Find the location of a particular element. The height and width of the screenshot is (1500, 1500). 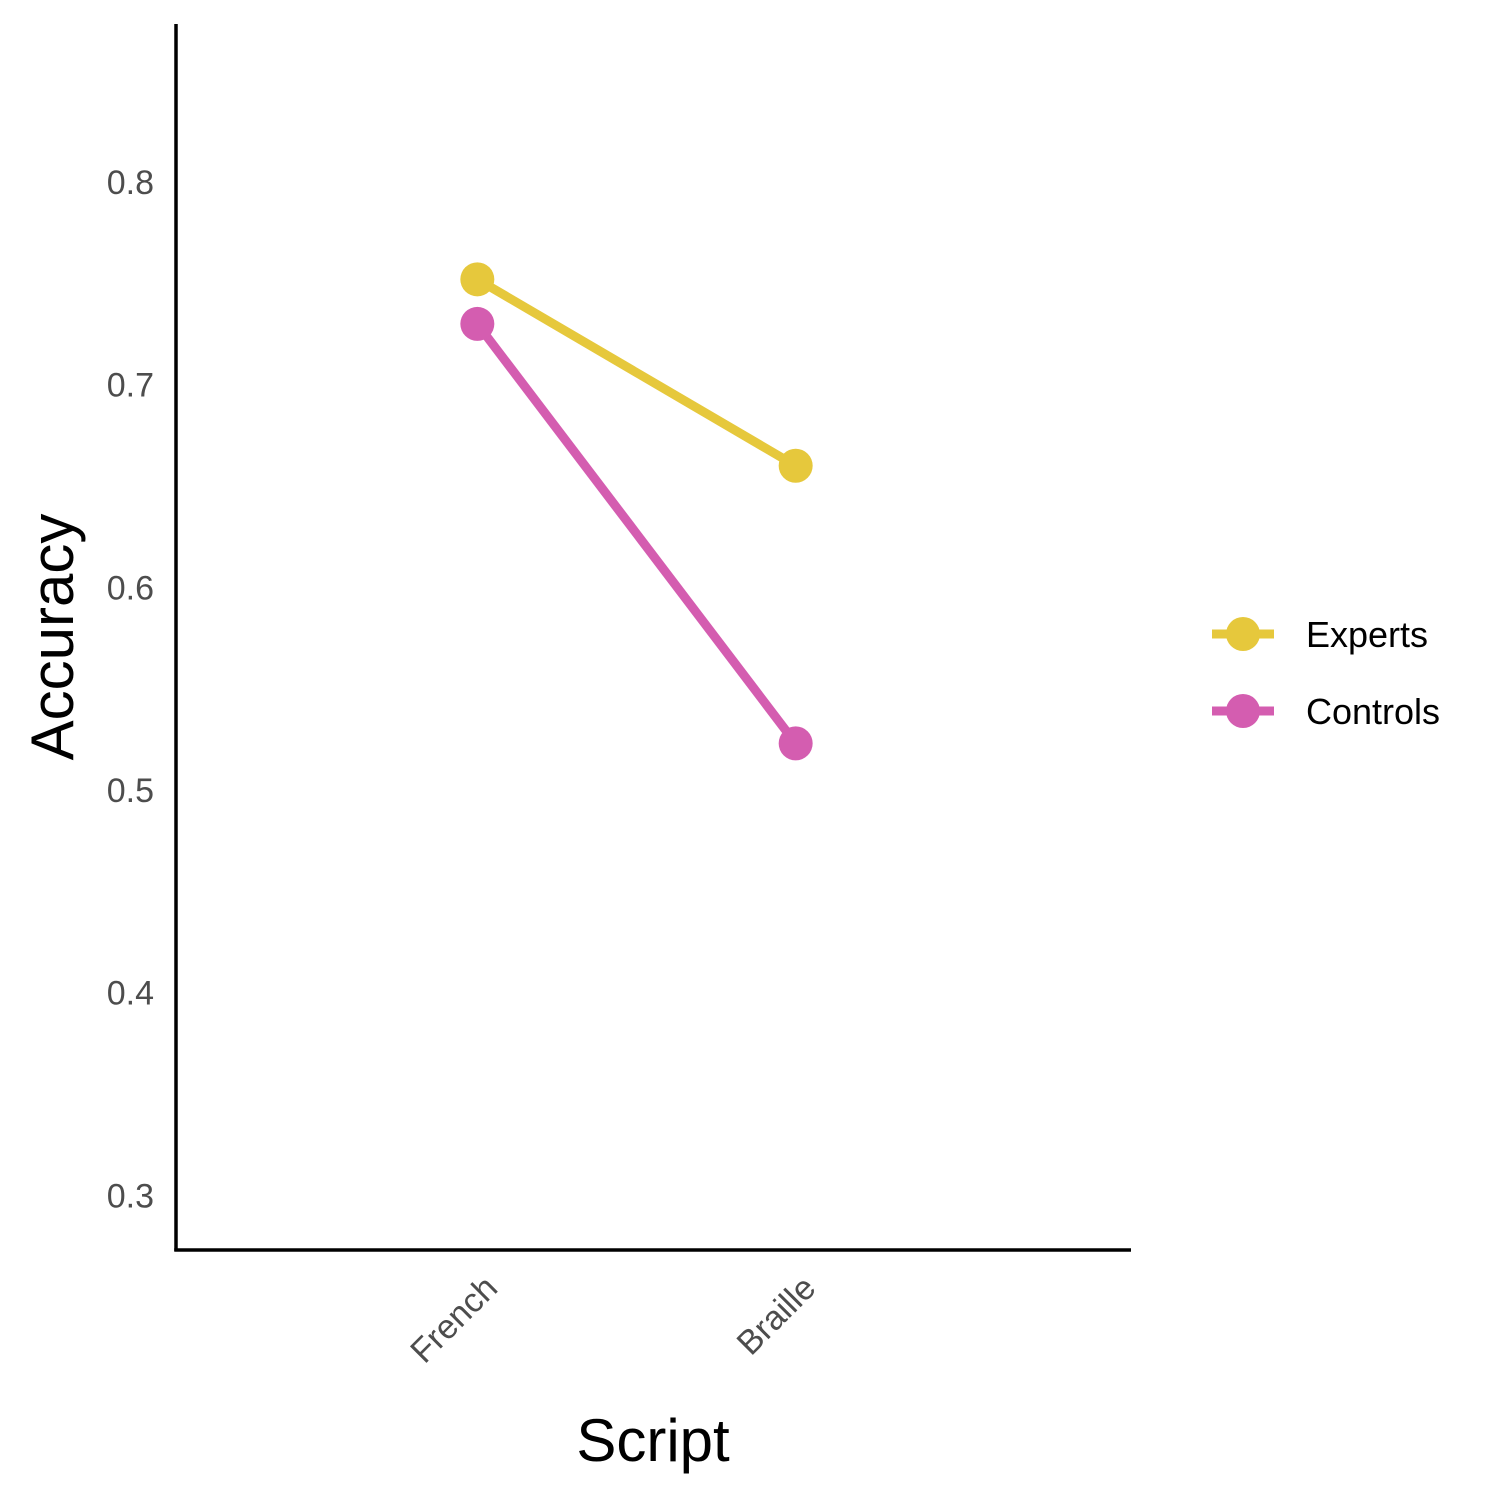

y-axis-ticks: 0.3 0.4 0.5 0.6 0.7 0.8 is located at coordinates (130, 689).